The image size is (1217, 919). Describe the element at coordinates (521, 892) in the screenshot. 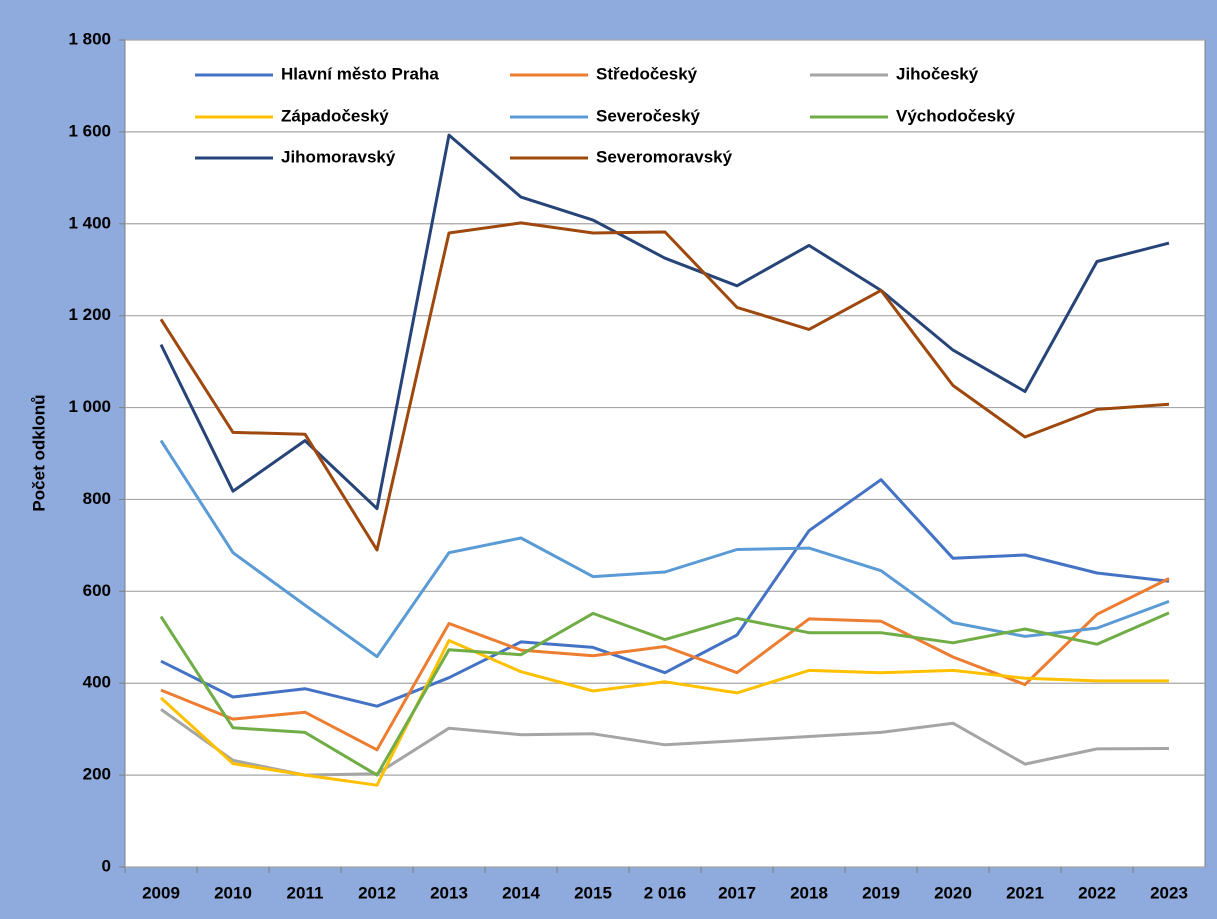

I see `x-tick-label: 2014` at that location.